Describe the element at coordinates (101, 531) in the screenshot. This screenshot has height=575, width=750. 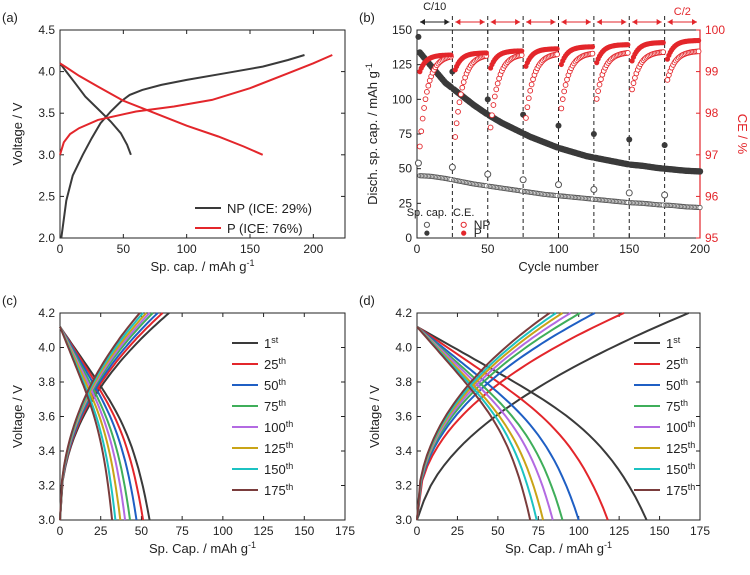
I see `x-tick-label: 25` at that location.